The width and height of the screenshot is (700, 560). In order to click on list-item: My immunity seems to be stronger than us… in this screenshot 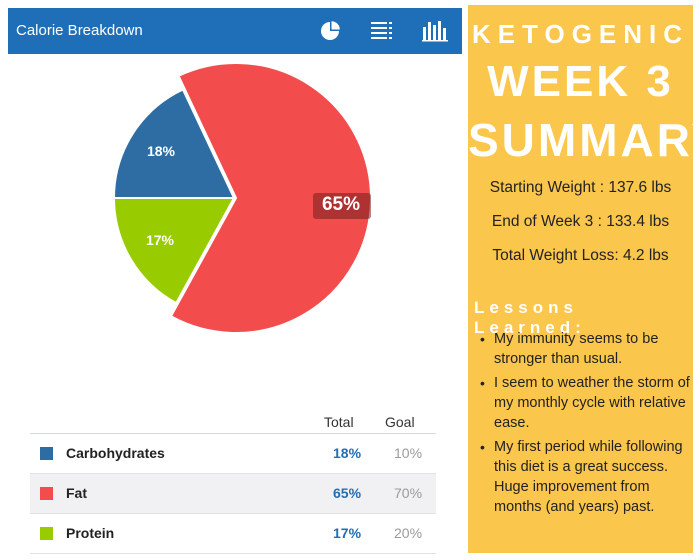, I will do `click(585, 349)`.